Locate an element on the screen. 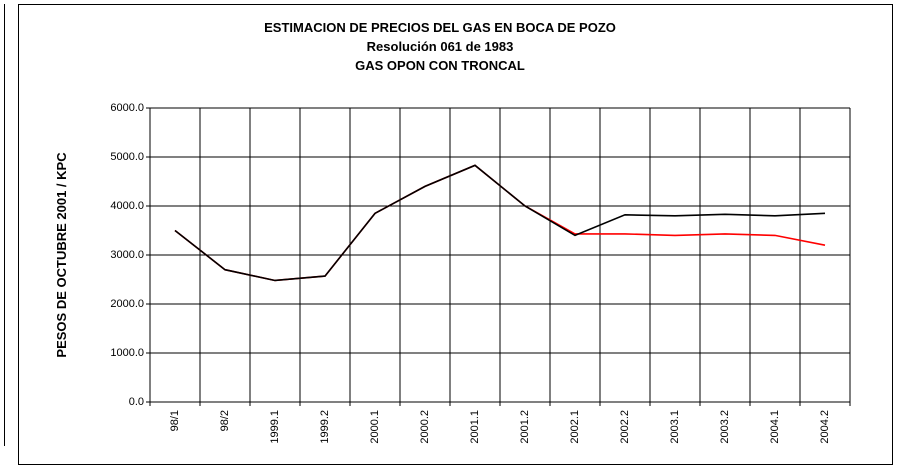  y-tick-label: 5000.0 is located at coordinates (127, 157).